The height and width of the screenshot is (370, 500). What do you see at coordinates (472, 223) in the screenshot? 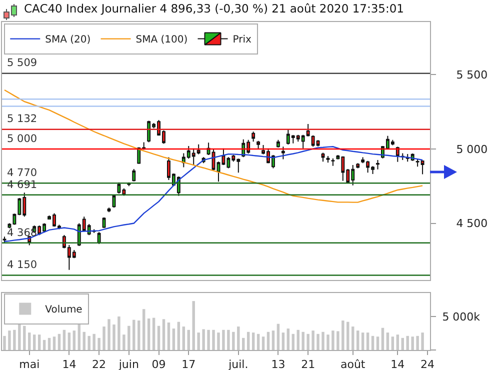
I see `y-tick-label: 4 500` at bounding box center [472, 223].